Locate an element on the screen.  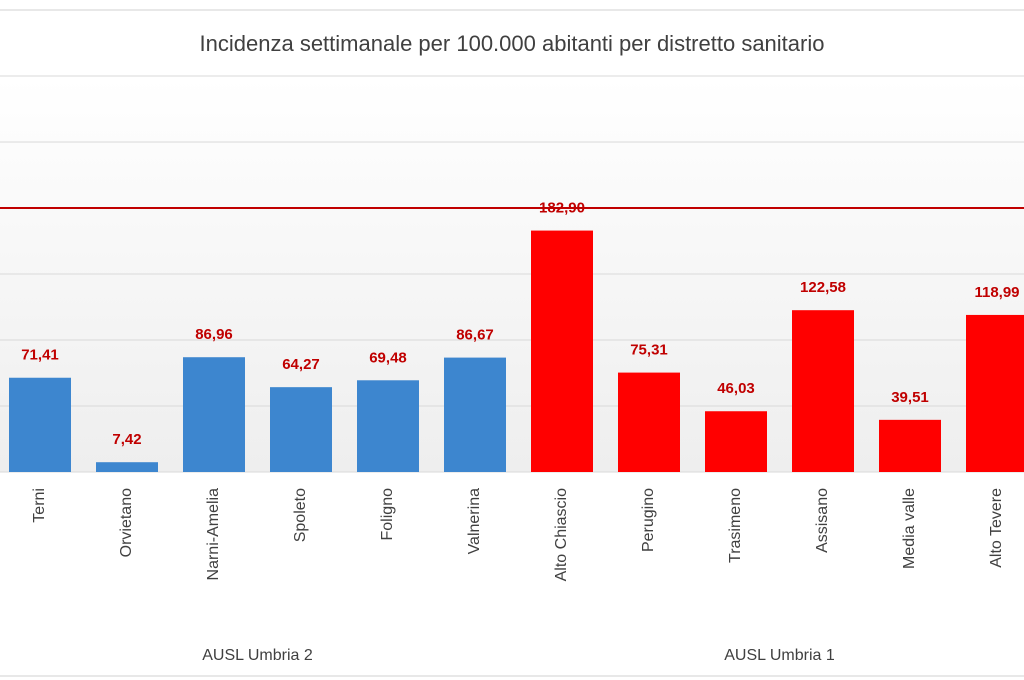
data-label: 64,27 is located at coordinates (301, 364).